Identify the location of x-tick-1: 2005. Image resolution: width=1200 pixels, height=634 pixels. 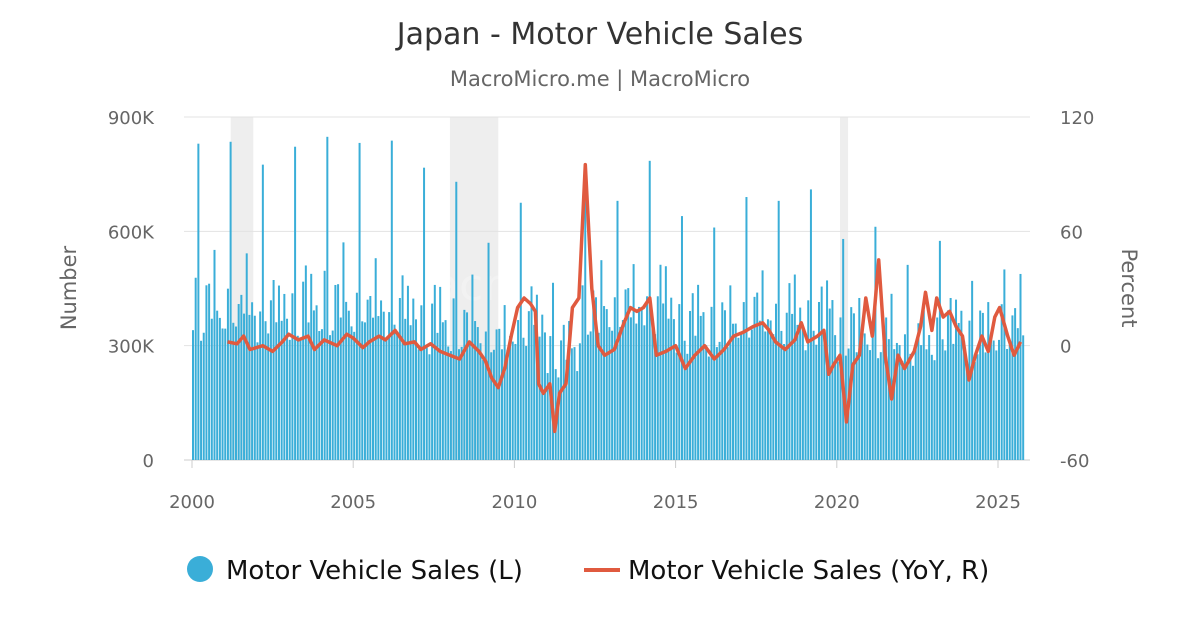
(353, 502).